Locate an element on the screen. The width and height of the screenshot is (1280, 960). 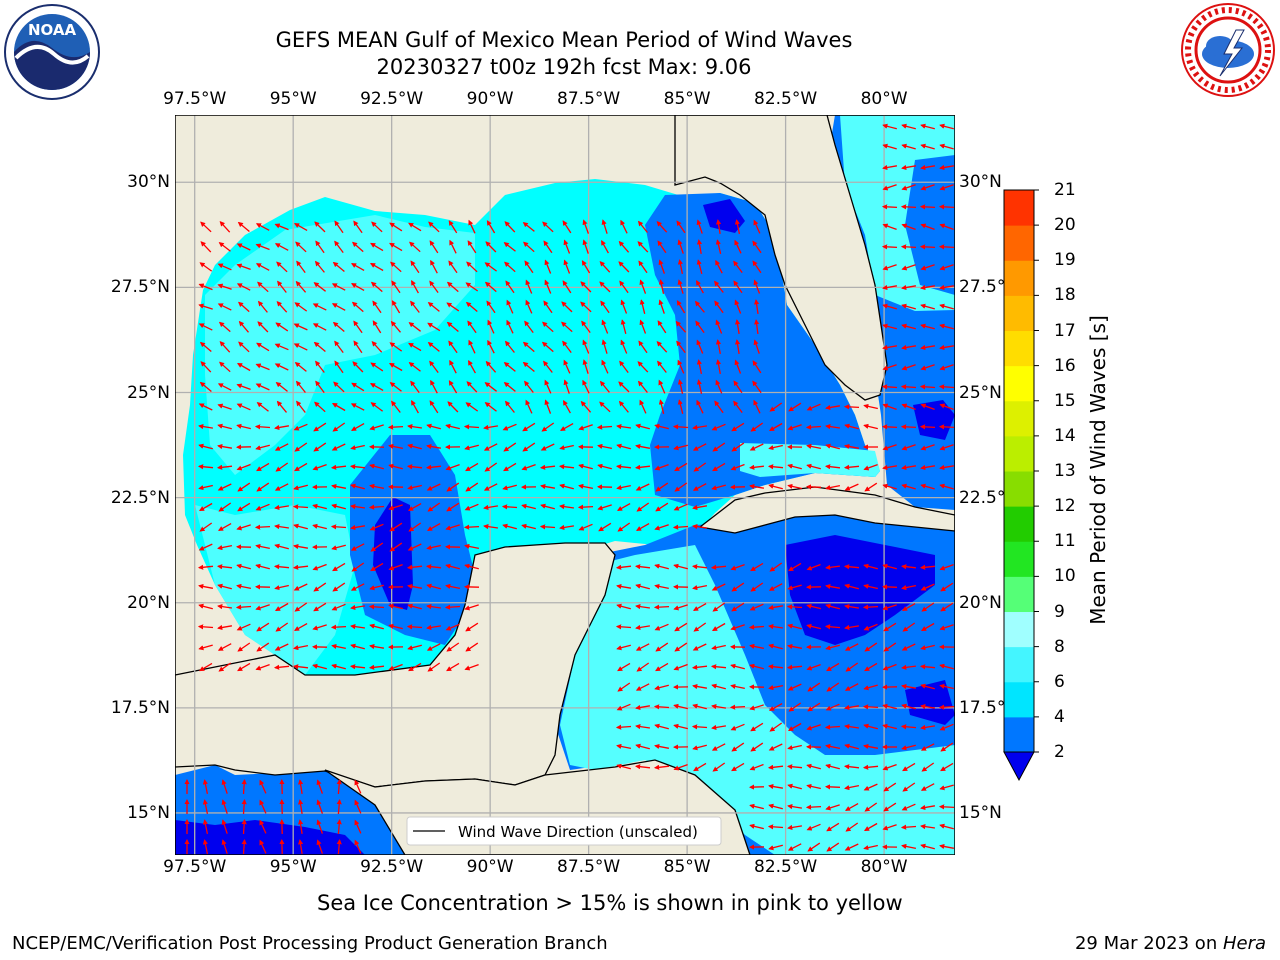
right-tick-label: 30°N is located at coordinates (980, 182).